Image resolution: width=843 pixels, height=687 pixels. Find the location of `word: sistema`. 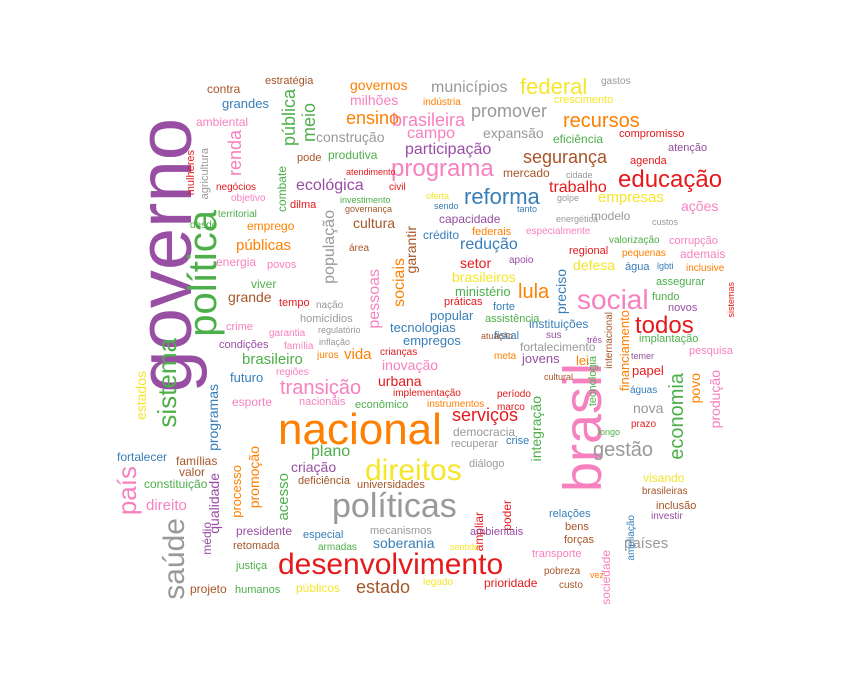

word: sistema is located at coordinates (167, 383).